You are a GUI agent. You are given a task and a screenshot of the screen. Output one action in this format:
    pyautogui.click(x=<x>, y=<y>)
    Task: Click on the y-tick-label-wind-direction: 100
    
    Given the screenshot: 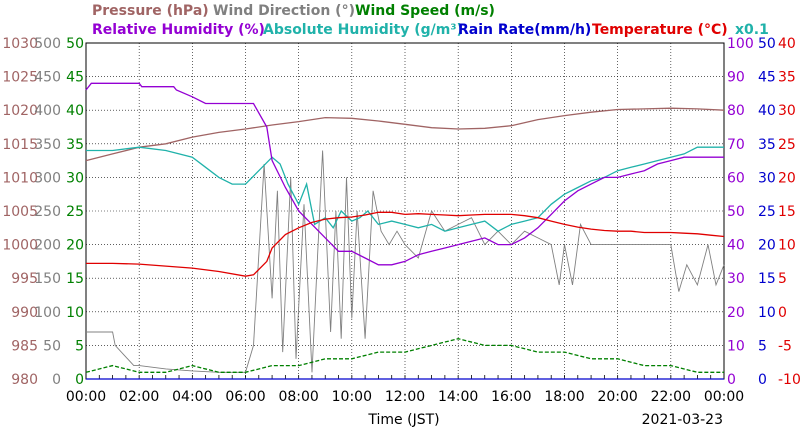 What is the action you would take?
    pyautogui.click(x=47, y=313)
    